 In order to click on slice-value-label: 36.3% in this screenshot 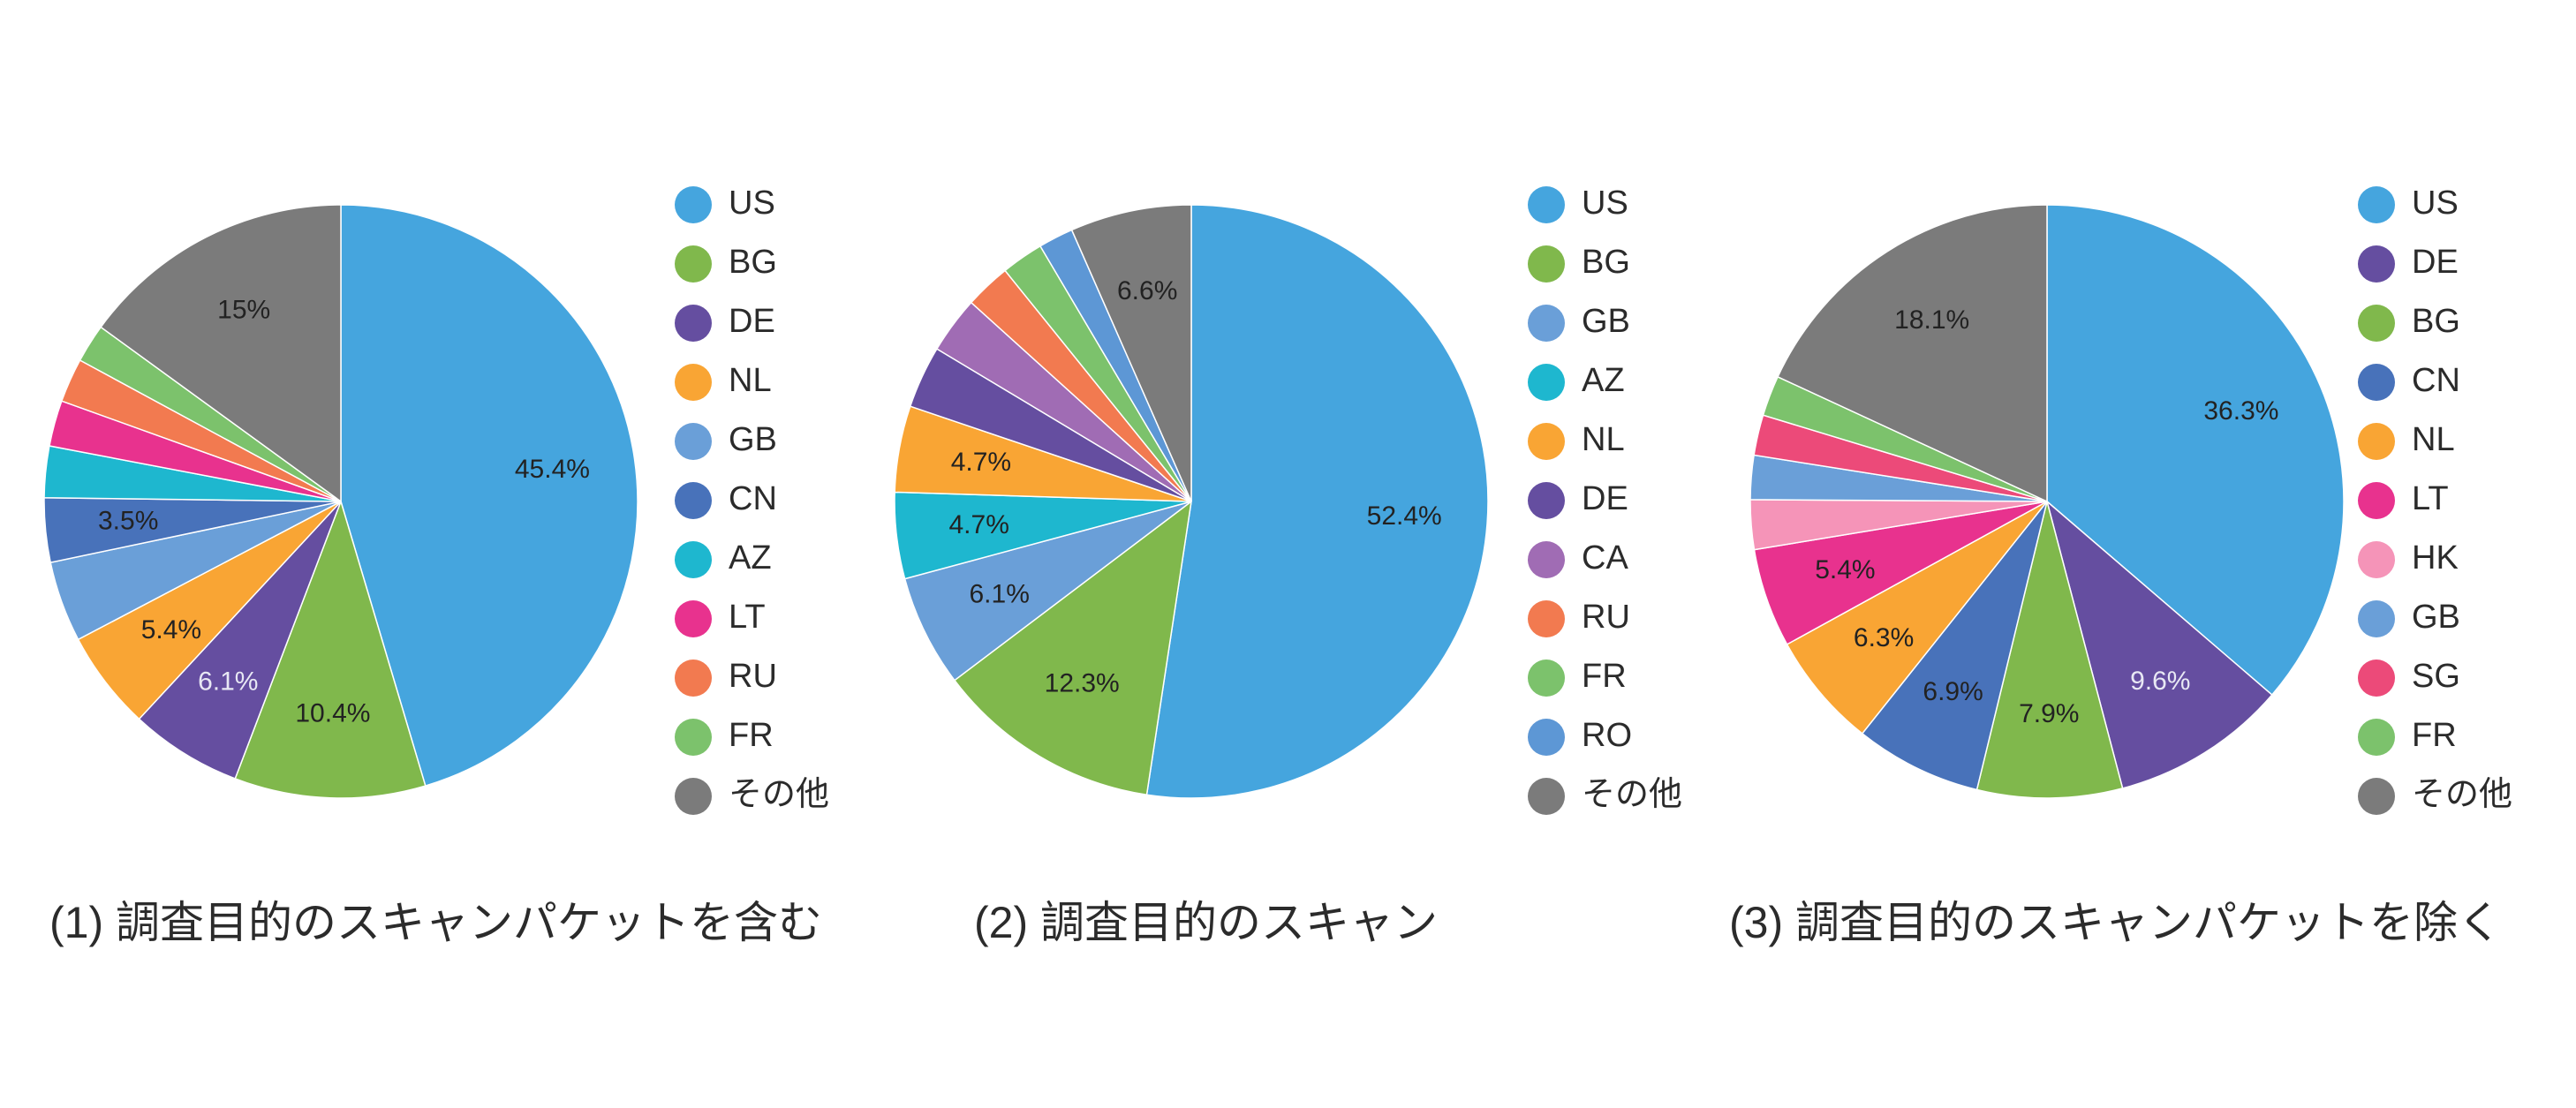, I will do `click(2240, 411)`.